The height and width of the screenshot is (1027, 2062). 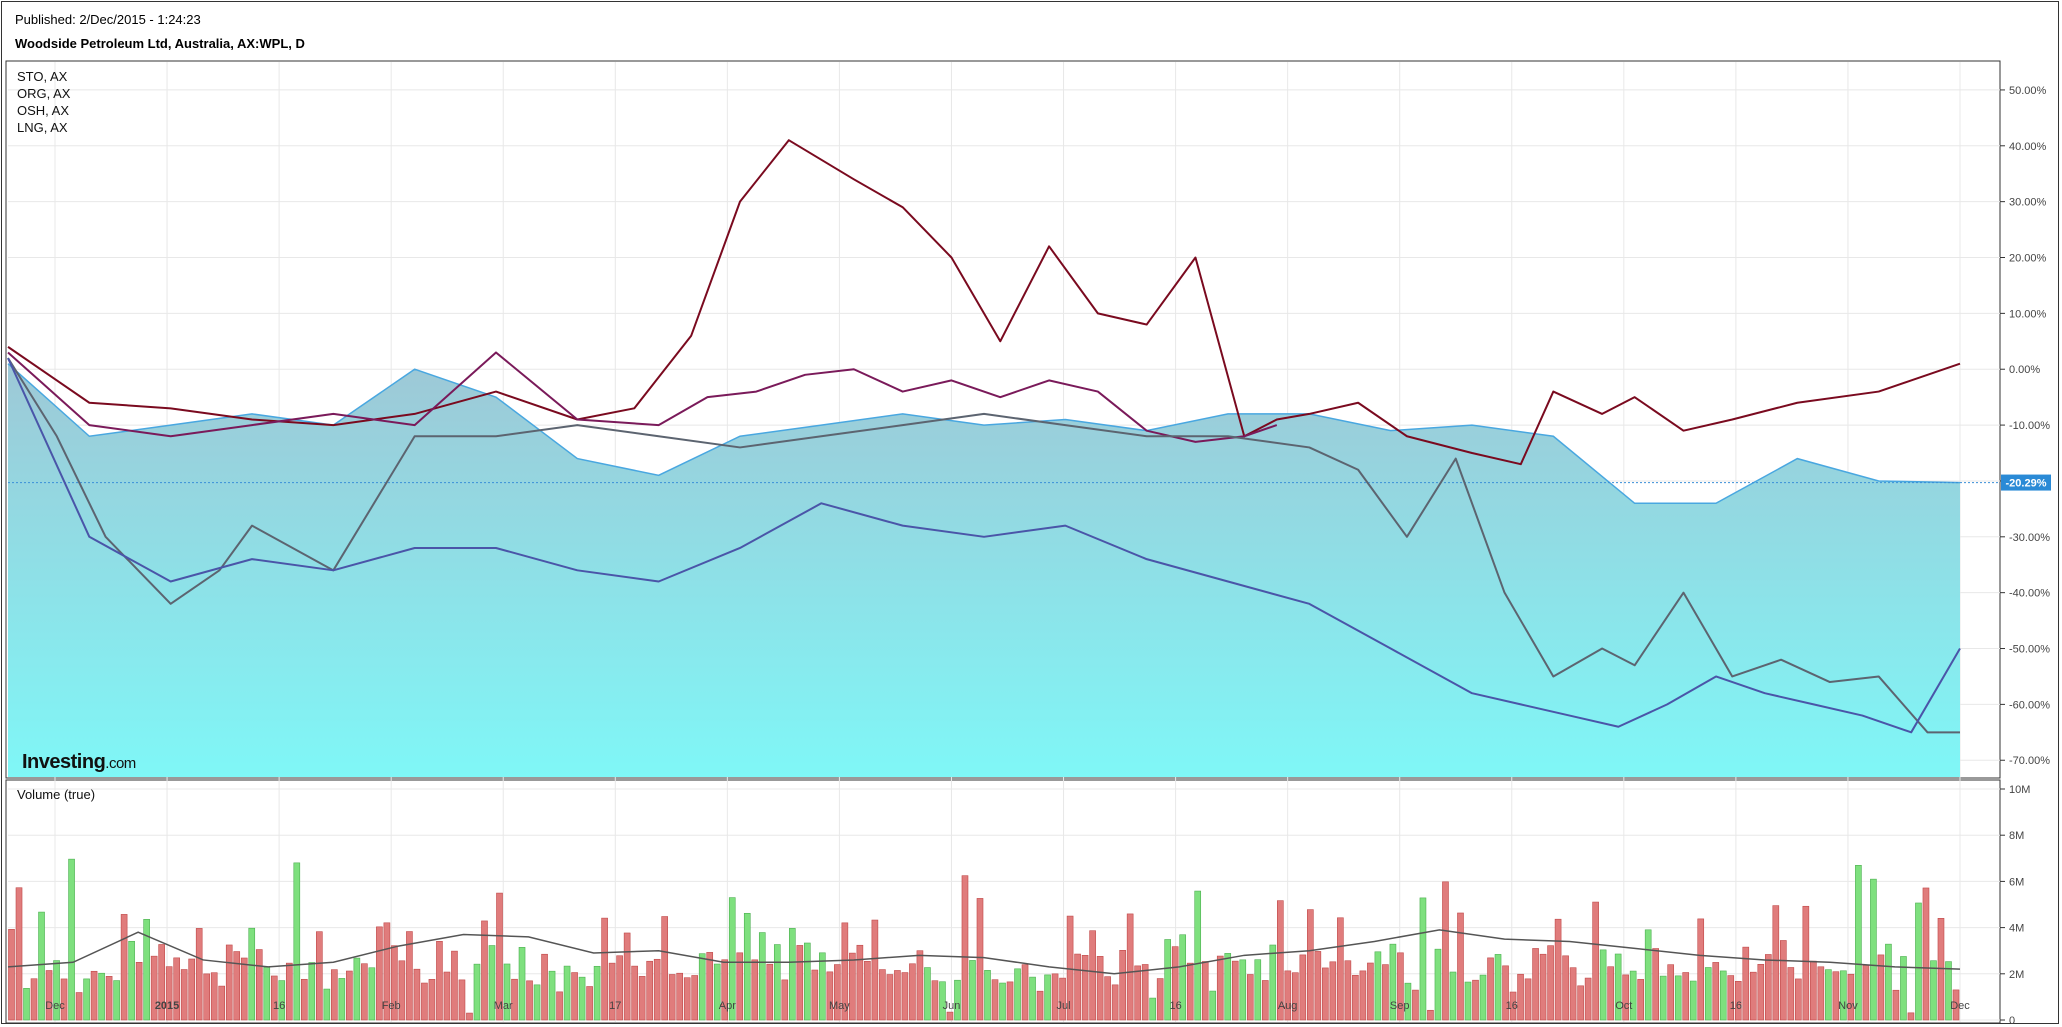 What do you see at coordinates (1848, 1006) in the screenshot?
I see `x-tick-label: Nov` at bounding box center [1848, 1006].